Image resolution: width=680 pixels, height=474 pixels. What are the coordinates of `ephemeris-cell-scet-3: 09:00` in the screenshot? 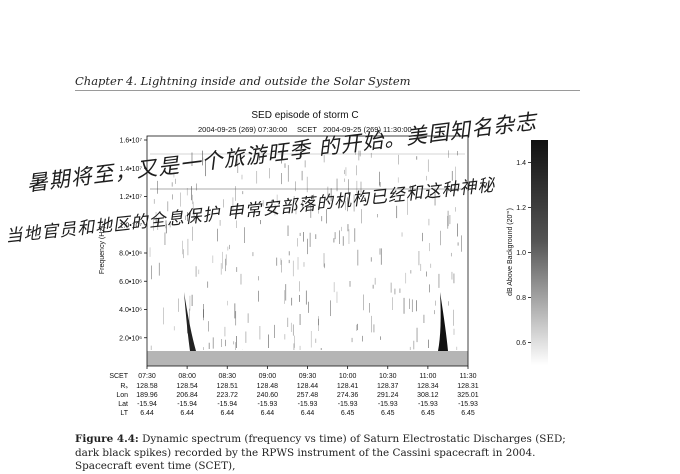 It's located at (268, 376).